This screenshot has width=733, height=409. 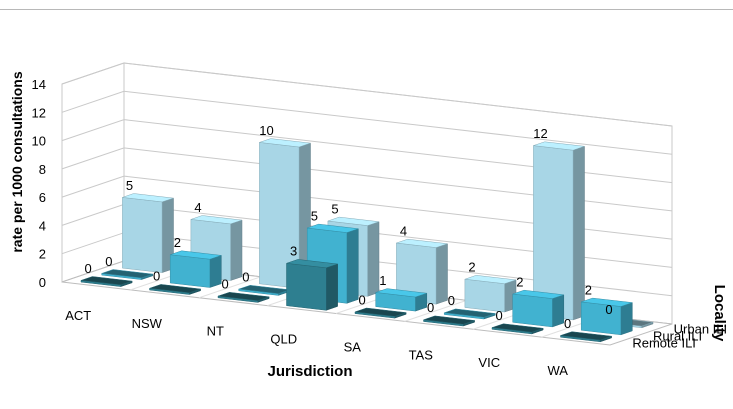 I want to click on category-label-wa: WA, so click(x=558, y=370).